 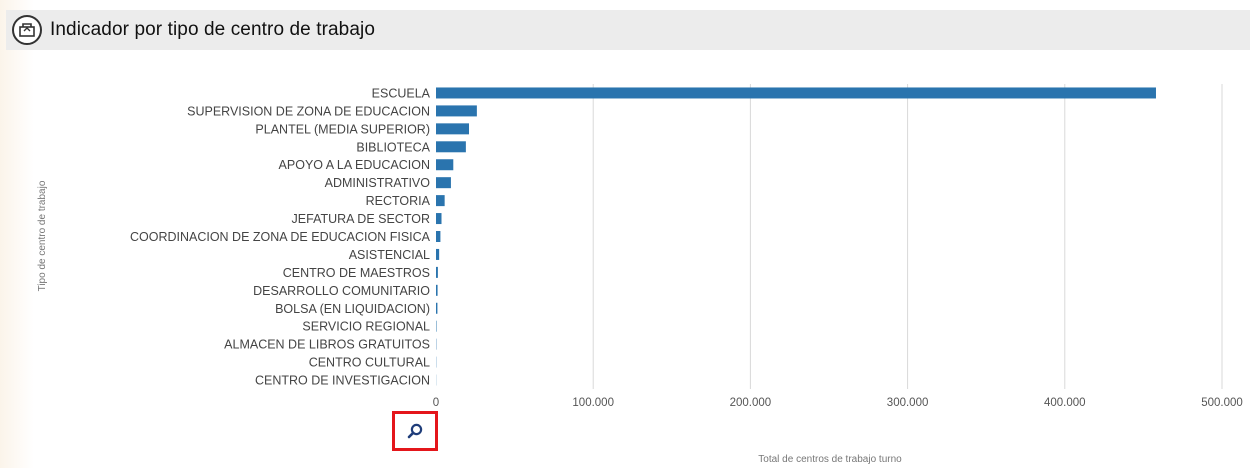 I want to click on y-axis-title: Tipo de centro de trabajo, so click(x=42, y=235).